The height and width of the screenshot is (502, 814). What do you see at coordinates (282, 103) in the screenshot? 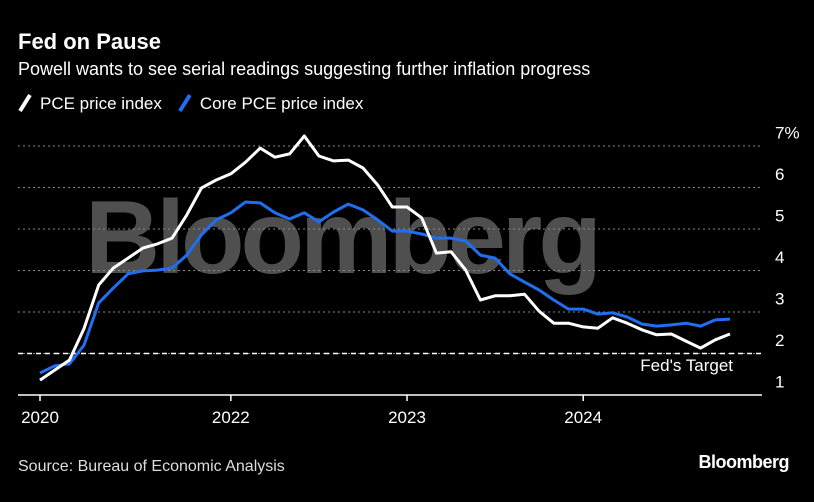
I see `legend-label: Core PCE price index` at bounding box center [282, 103].